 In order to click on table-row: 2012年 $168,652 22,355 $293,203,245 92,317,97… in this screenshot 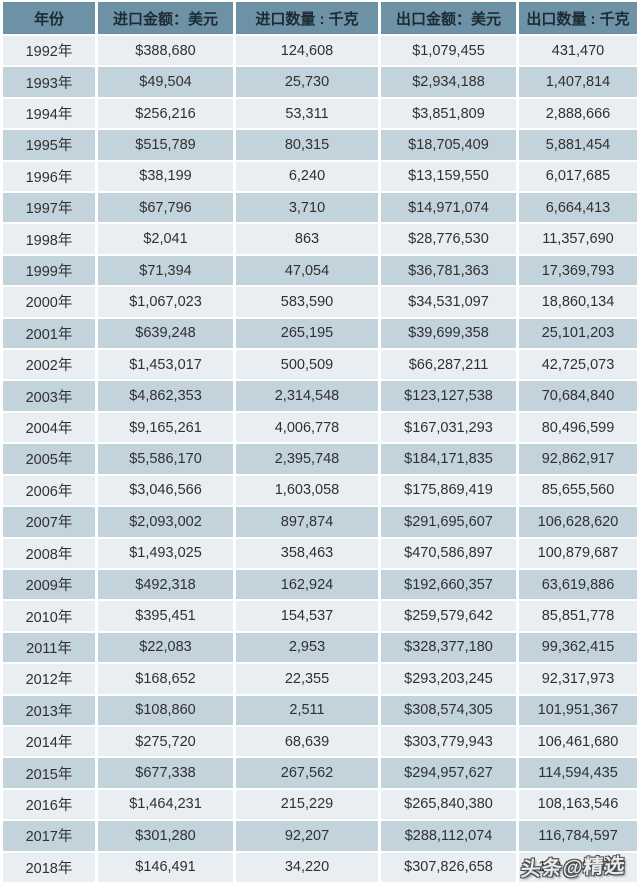, I will do `click(320, 679)`.